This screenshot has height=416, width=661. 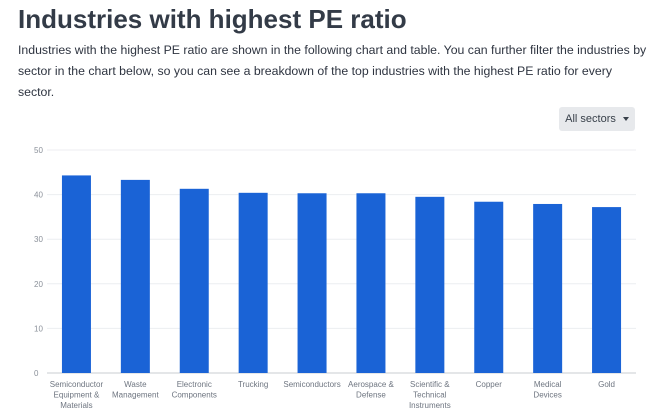 What do you see at coordinates (38, 150) in the screenshot?
I see `y-tick-label: 50` at bounding box center [38, 150].